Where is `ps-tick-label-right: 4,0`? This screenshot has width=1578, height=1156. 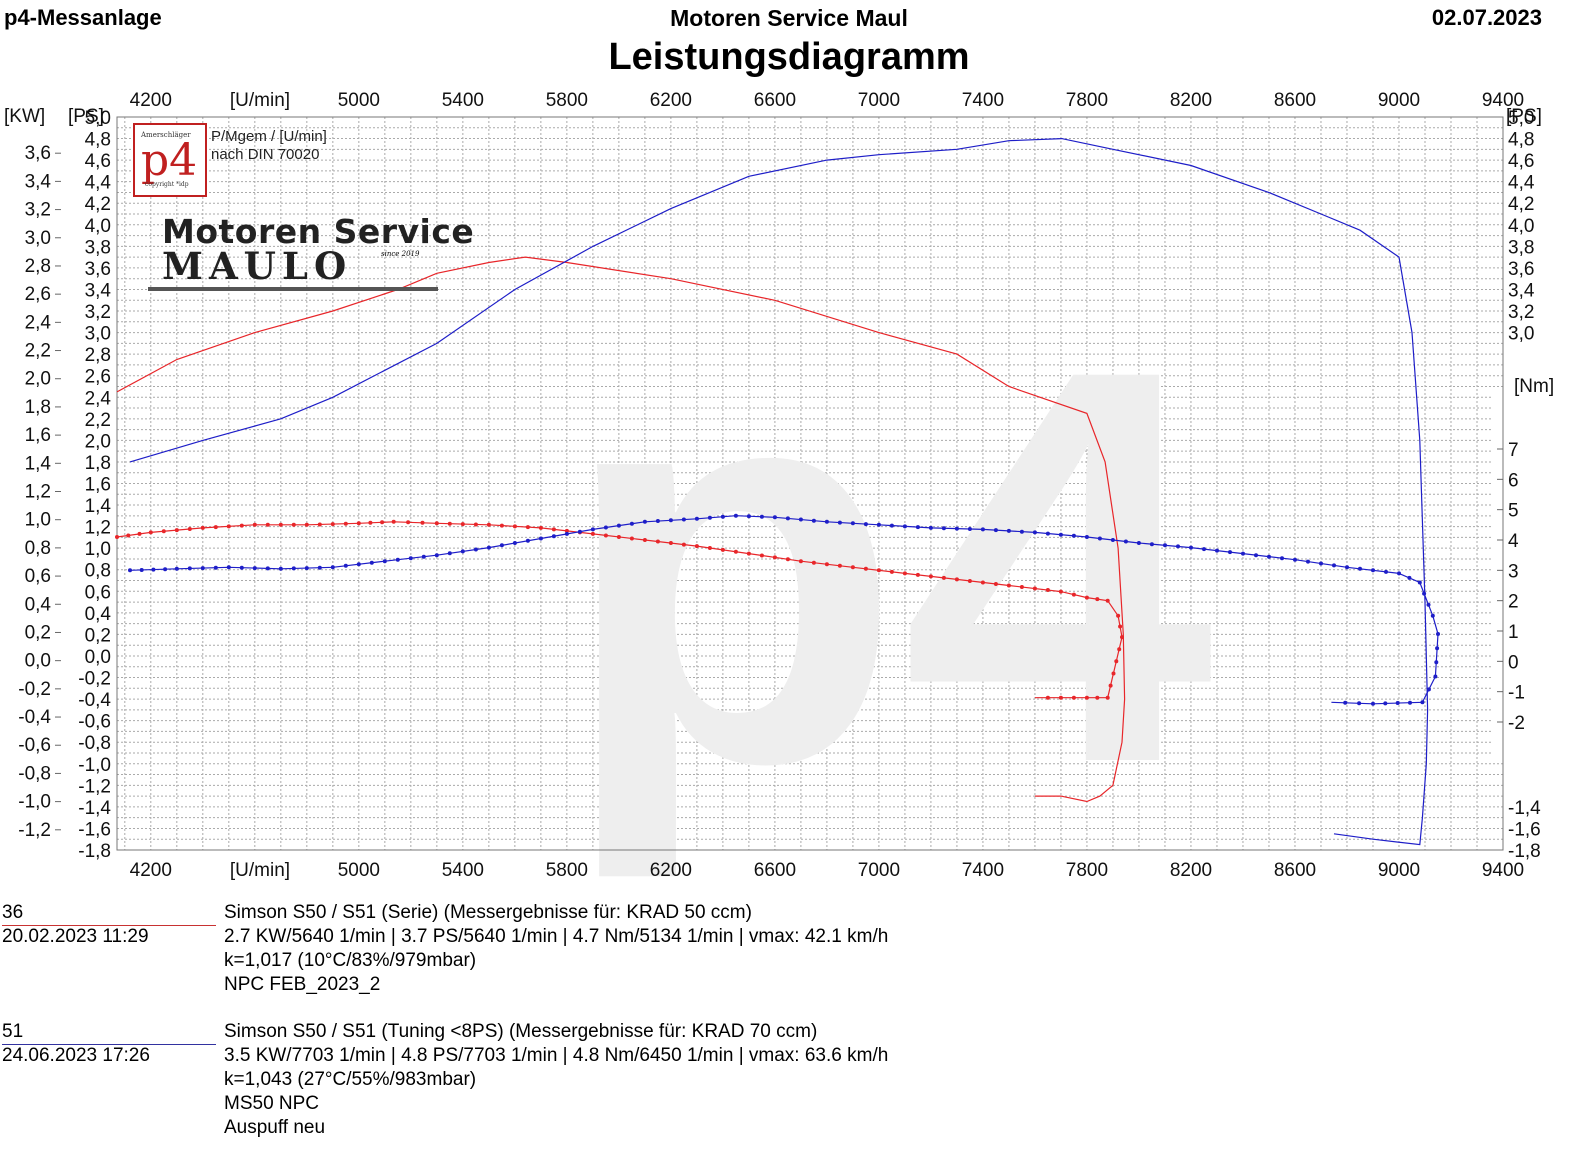 ps-tick-label-right: 4,0 is located at coordinates (1521, 226).